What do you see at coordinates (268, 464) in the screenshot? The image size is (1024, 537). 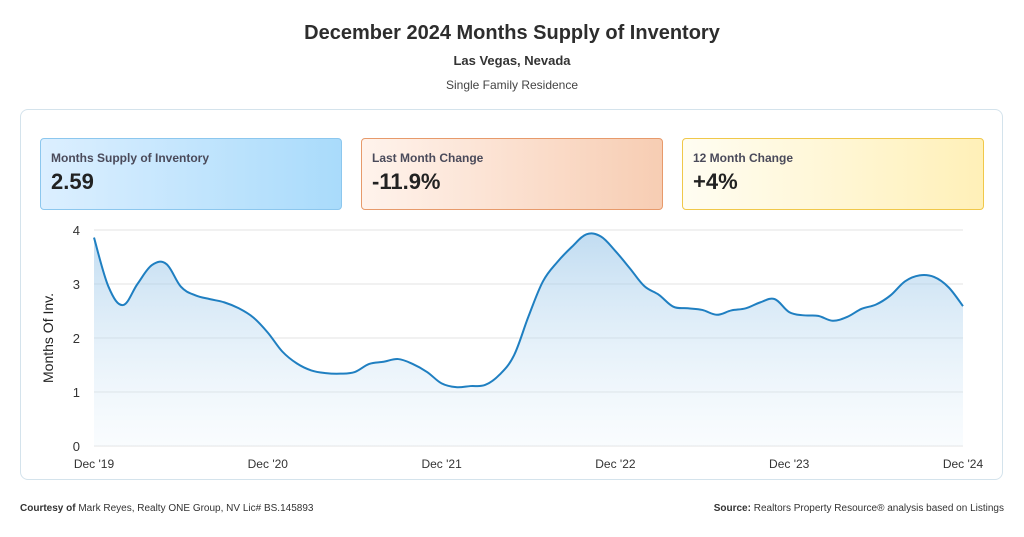 I see `x-tick-label: Dec '20` at bounding box center [268, 464].